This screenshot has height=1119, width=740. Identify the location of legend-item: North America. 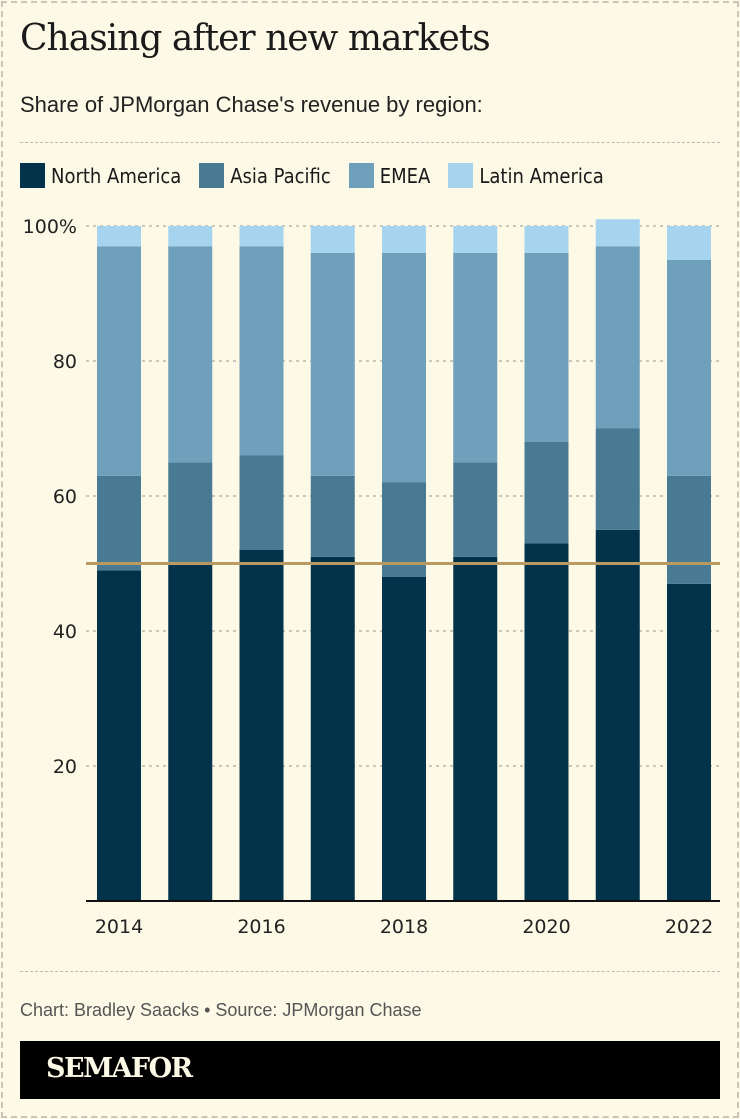
(100, 175).